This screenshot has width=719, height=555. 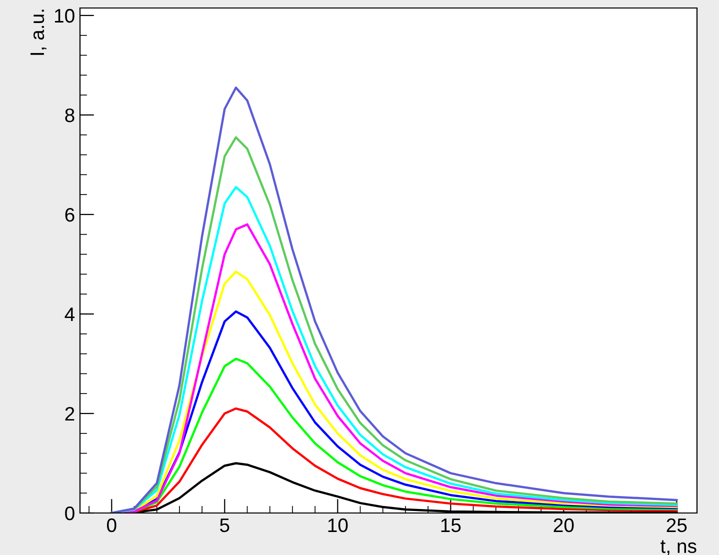 What do you see at coordinates (451, 525) in the screenshot?
I see `x-tick-label: 15` at bounding box center [451, 525].